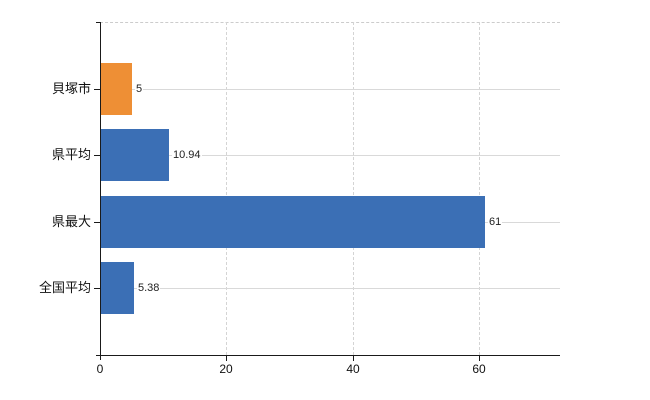 Image resolution: width=650 pixels, height=400 pixels. What do you see at coordinates (71, 154) in the screenshot?
I see `category-label: 県平均` at bounding box center [71, 154].